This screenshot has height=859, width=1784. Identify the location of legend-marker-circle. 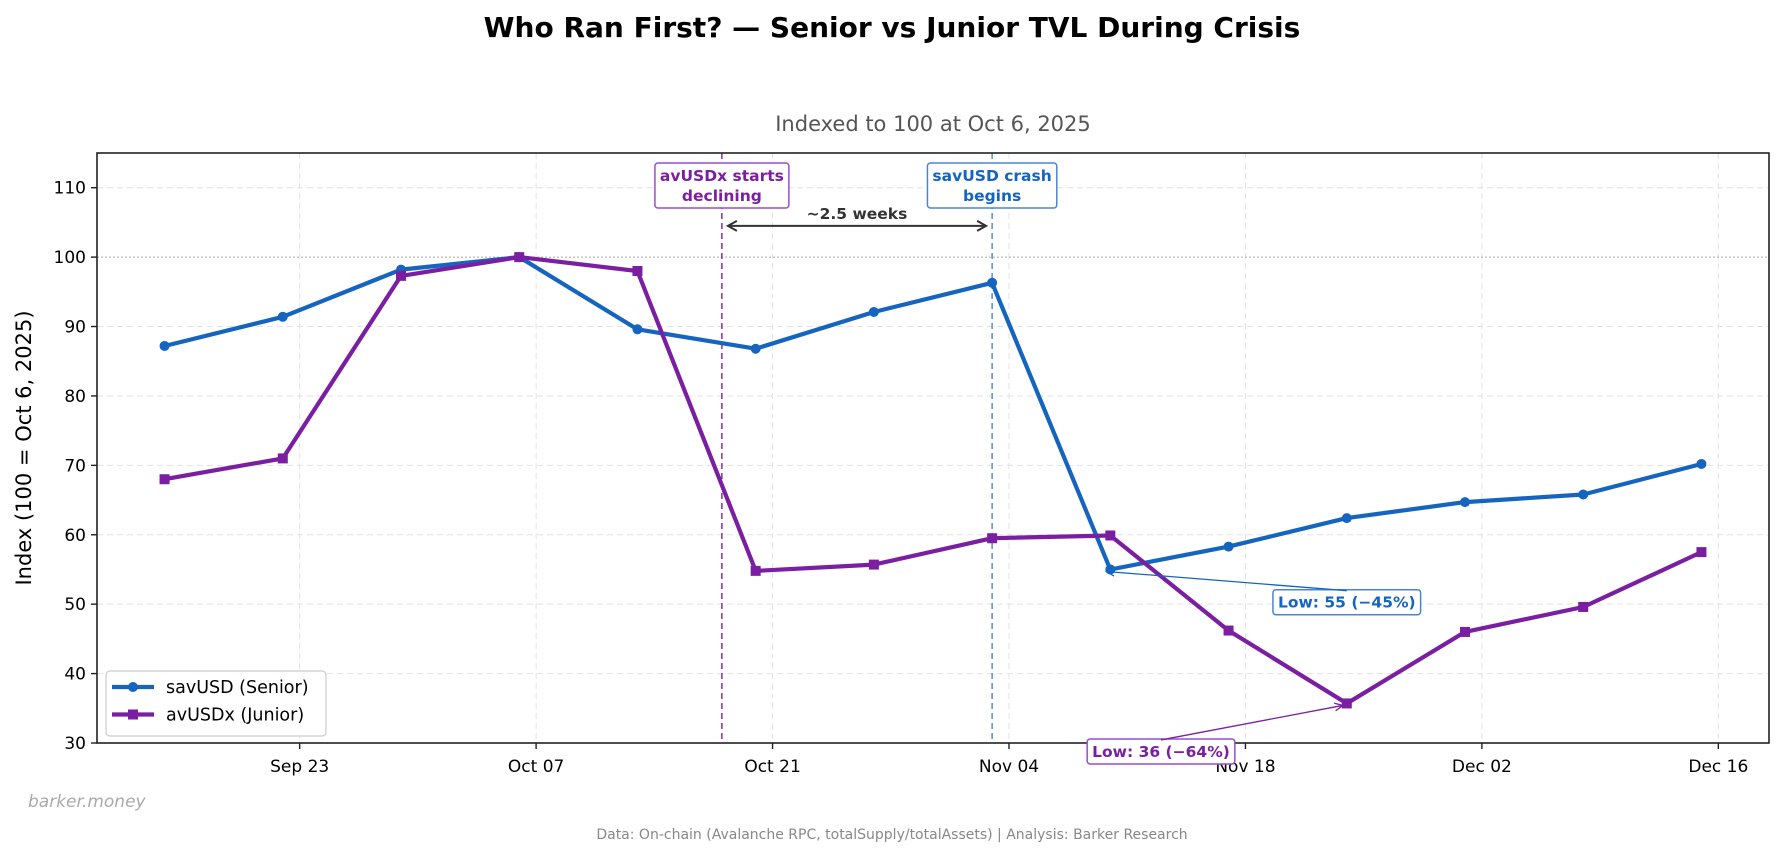
(133, 687).